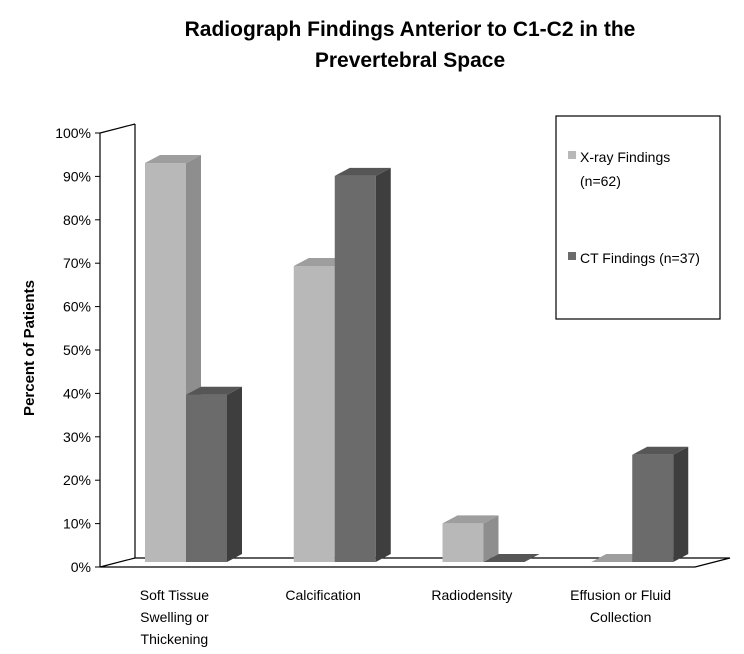  What do you see at coordinates (173, 159) in the screenshot?
I see `bar-top-x-ray-findings-n-62-soft-tissue-swelling-or-thickening` at bounding box center [173, 159].